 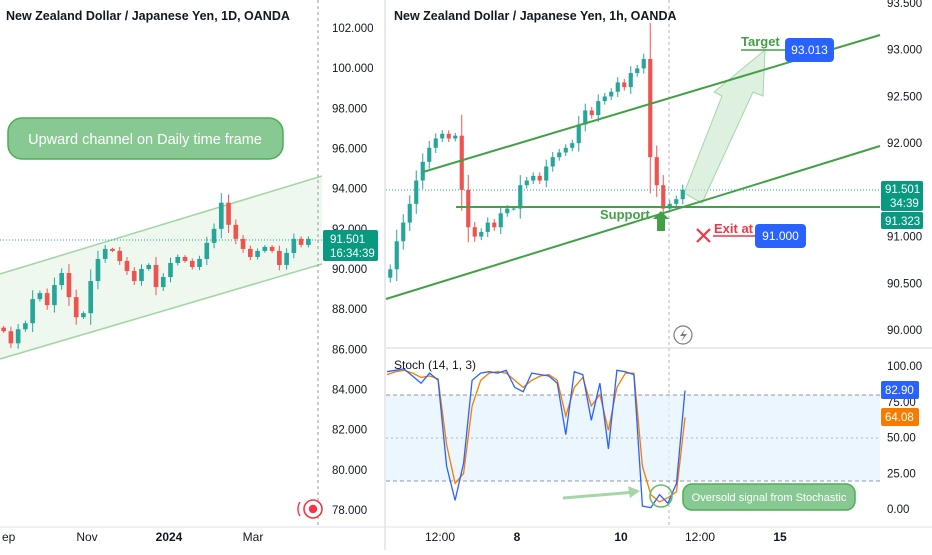 I want to click on stoch-y-tick: 0.00, so click(x=898, y=510).